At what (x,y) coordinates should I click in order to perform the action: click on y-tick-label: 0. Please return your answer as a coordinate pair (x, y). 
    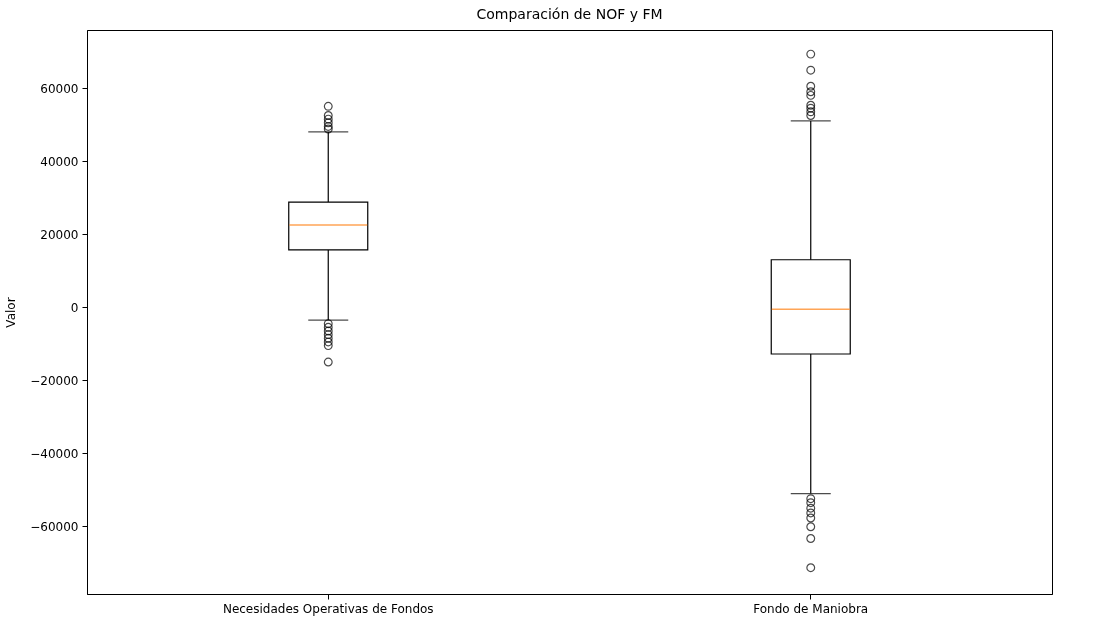
    Looking at the image, I should click on (74, 307).